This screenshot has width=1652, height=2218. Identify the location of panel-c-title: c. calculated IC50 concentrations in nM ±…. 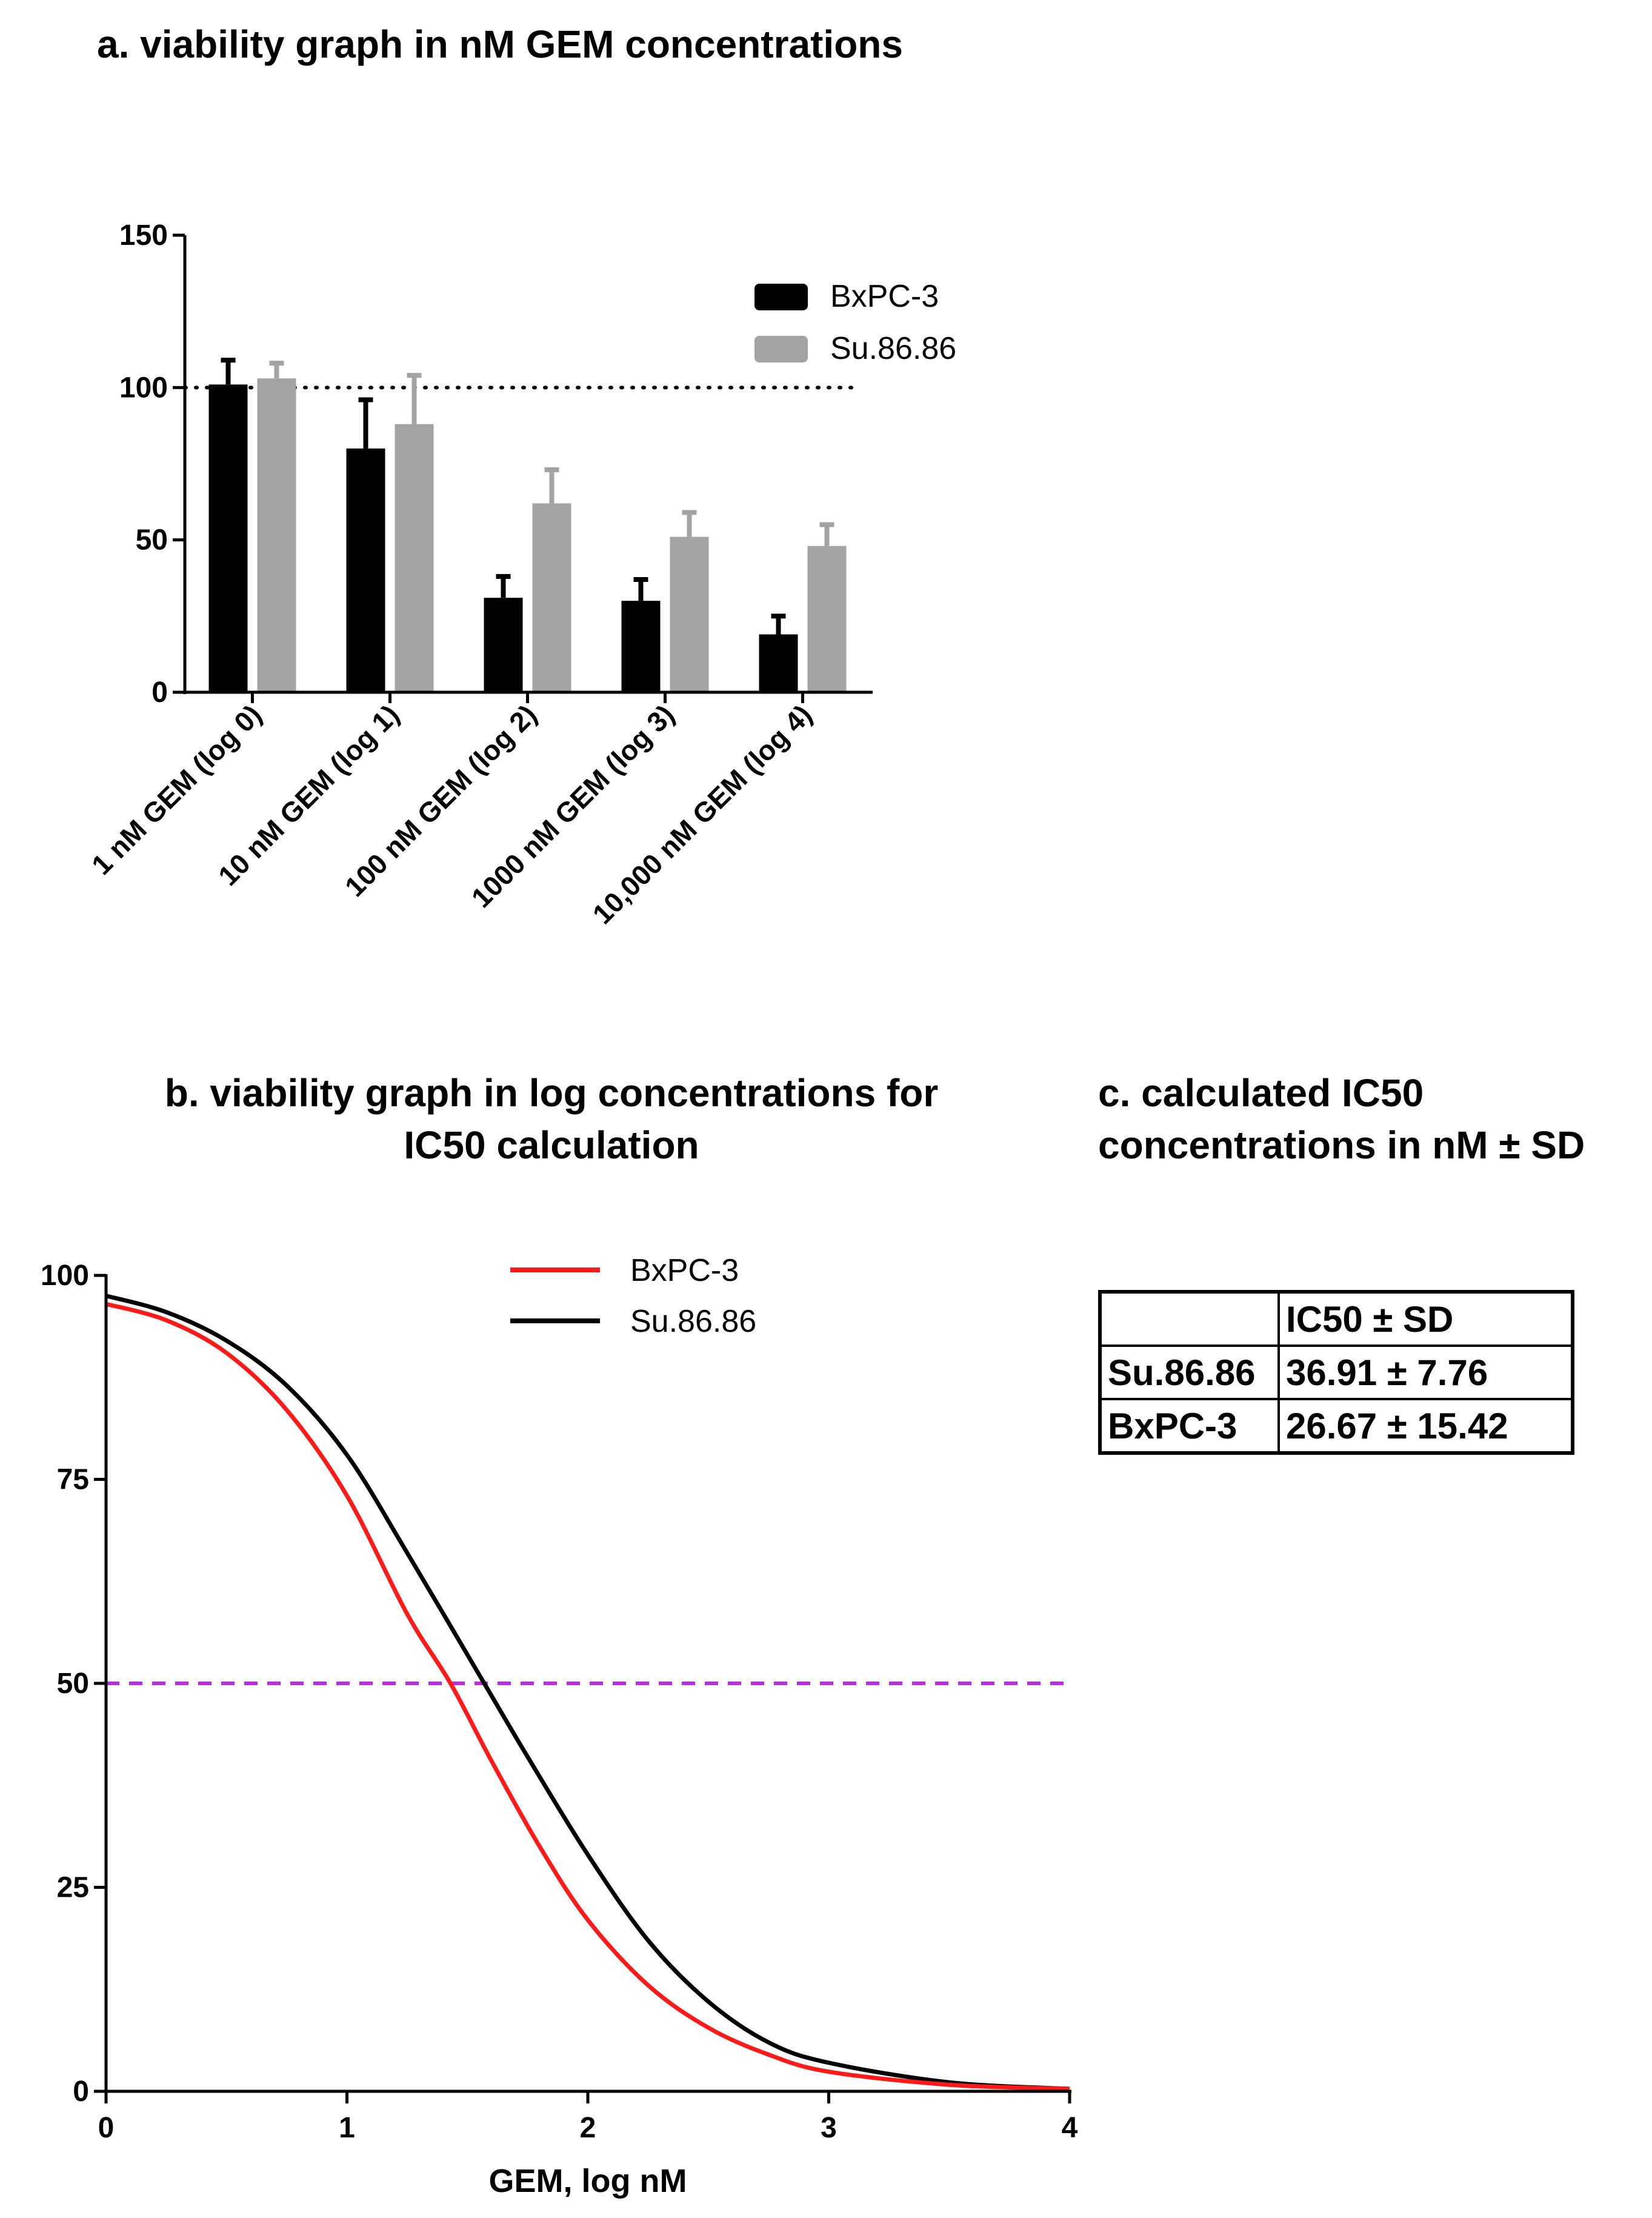
(1341, 1119).